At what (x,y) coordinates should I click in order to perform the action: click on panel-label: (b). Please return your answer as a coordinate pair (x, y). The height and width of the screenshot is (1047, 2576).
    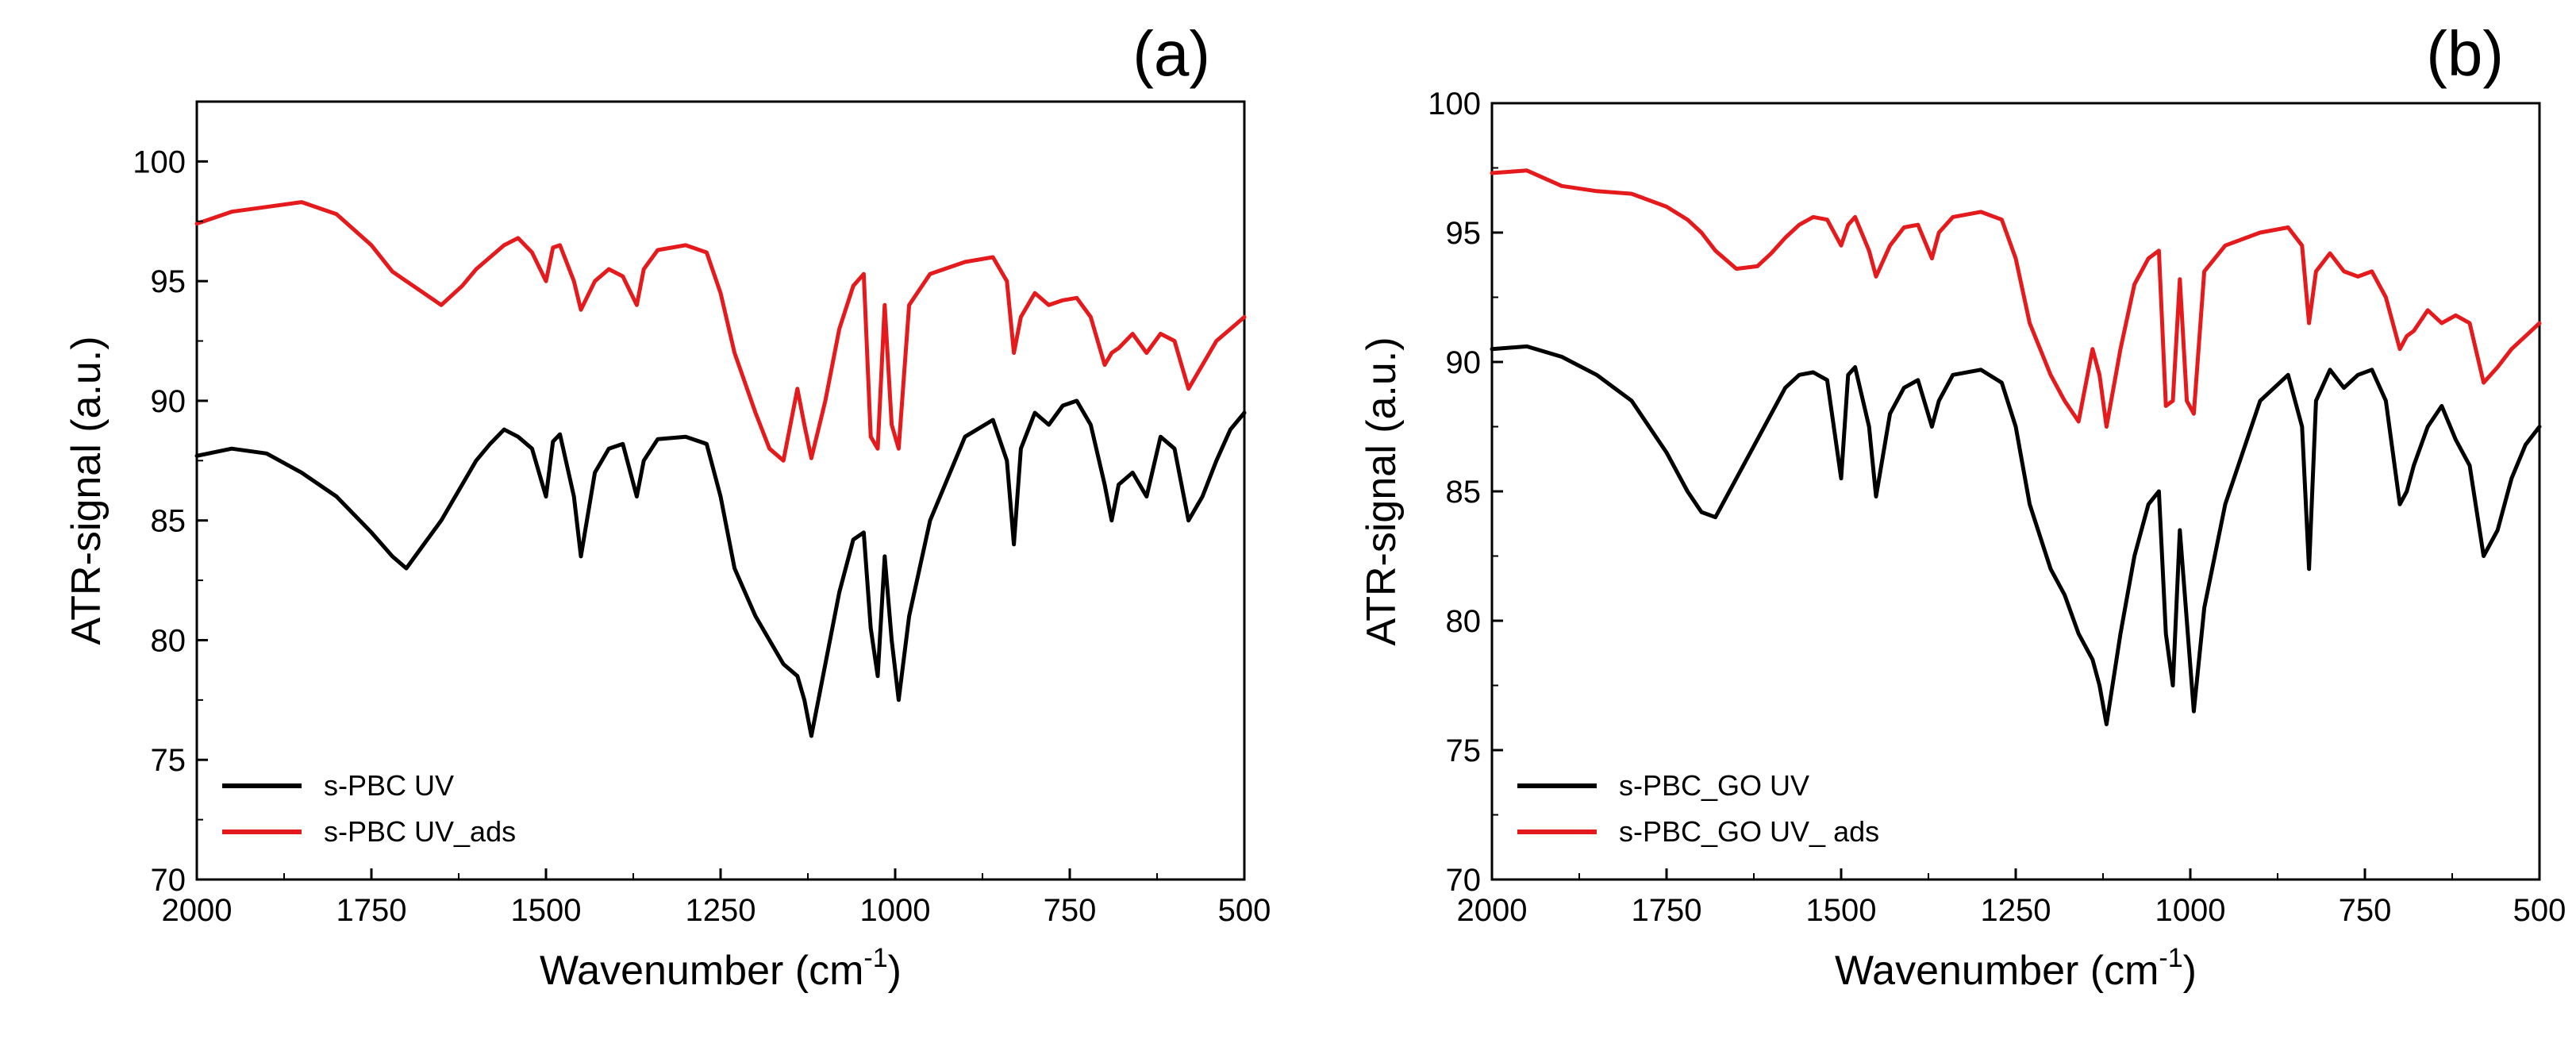
    Looking at the image, I should click on (2465, 53).